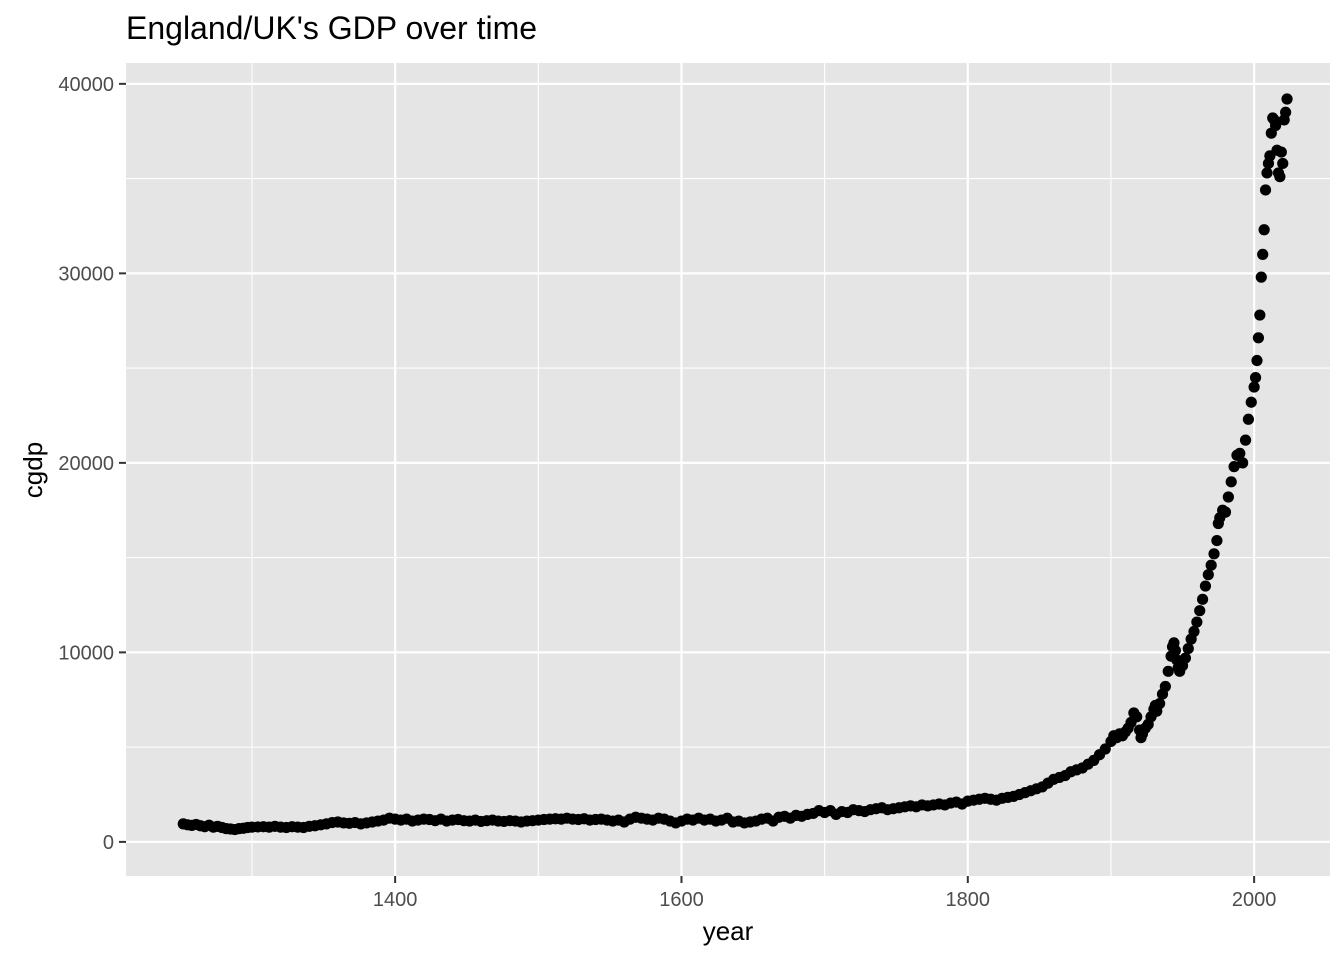  Describe the element at coordinates (86, 464) in the screenshot. I see `y-tick-label: 20000` at that location.